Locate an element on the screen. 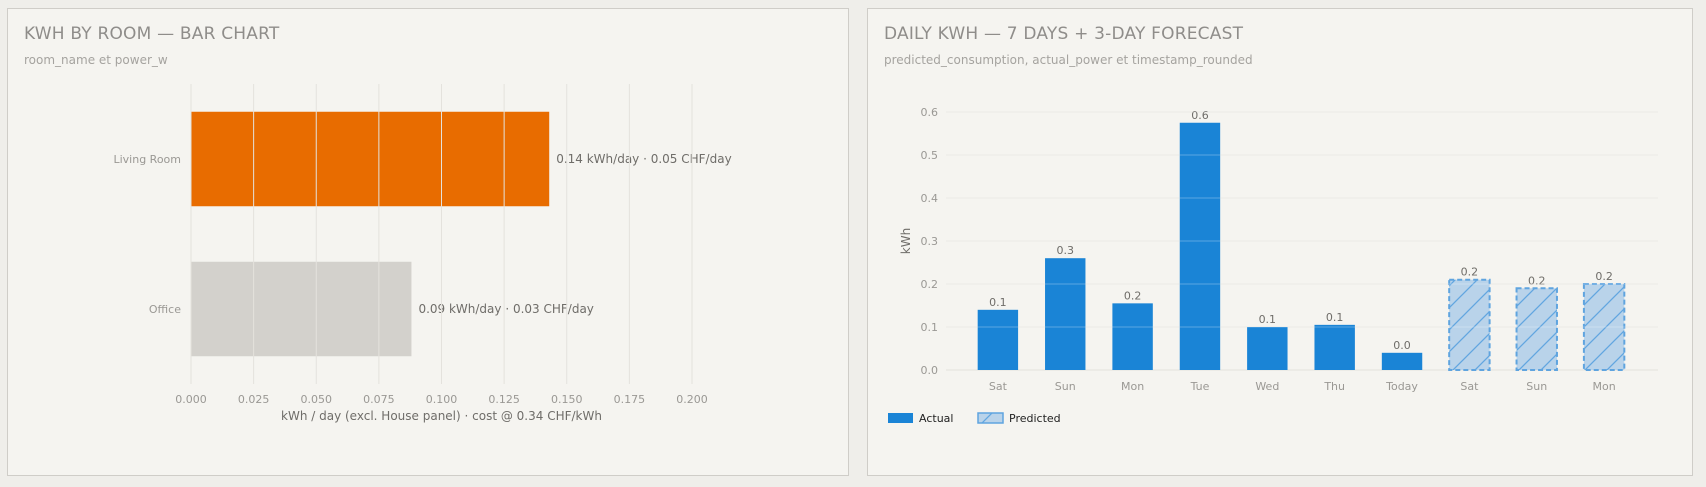  x-tick-label: Today is located at coordinates (1401, 386).